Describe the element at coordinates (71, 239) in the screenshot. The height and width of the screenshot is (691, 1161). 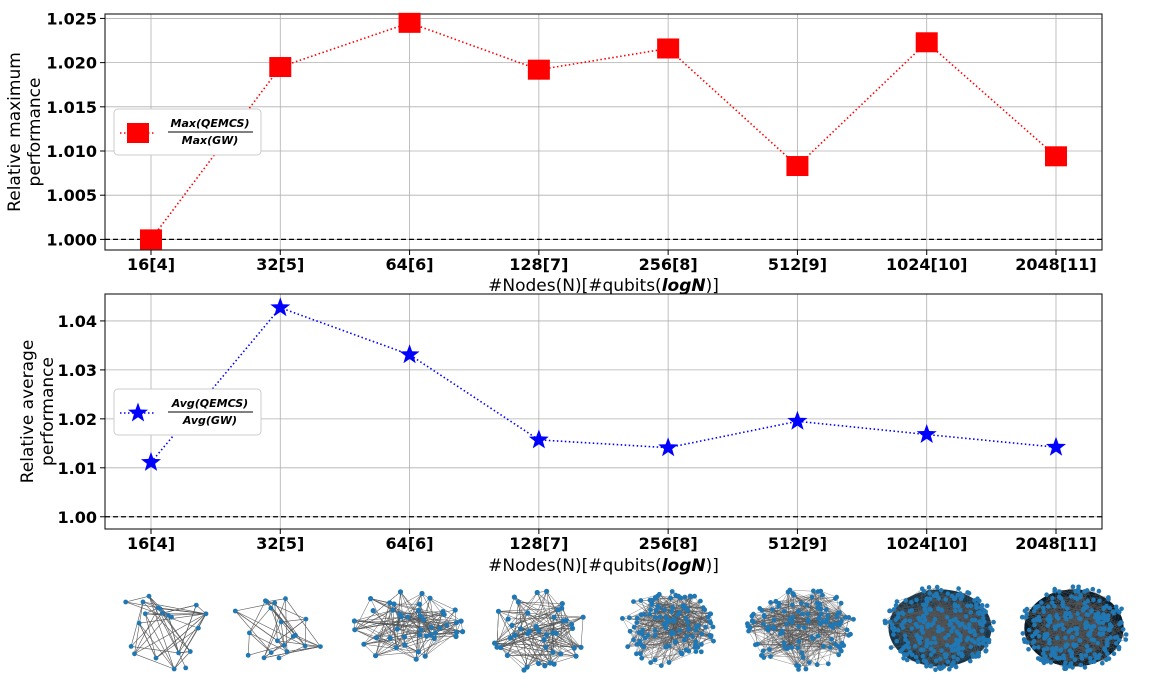
I see `y-tick-label: 1.000` at that location.